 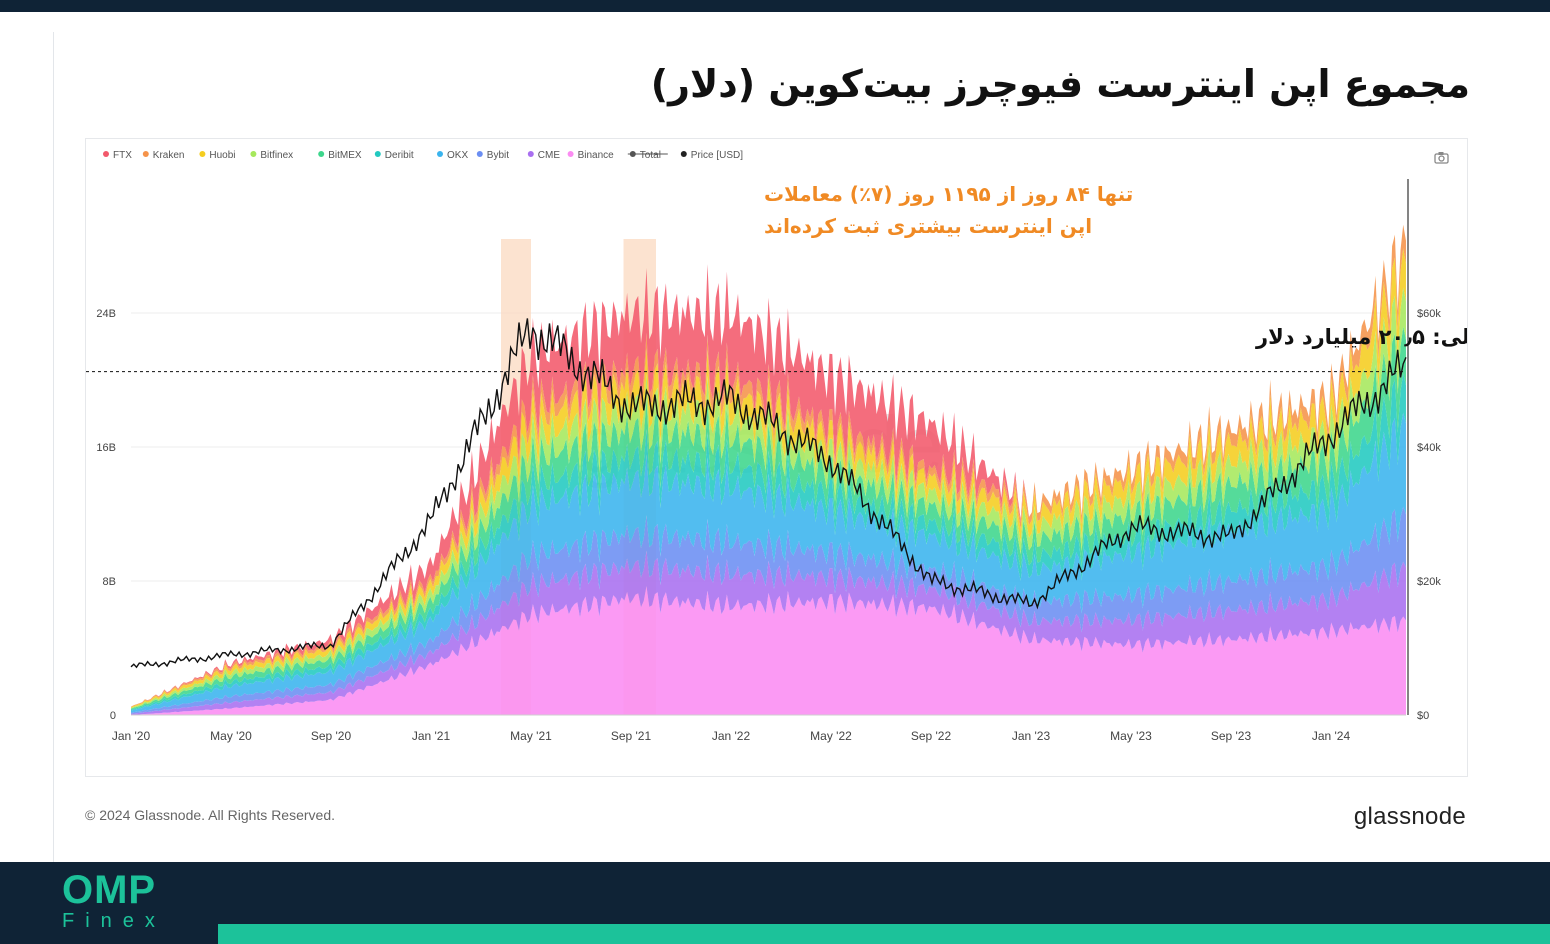 I want to click on y-left-tick-3: 24B, so click(x=106, y=314).